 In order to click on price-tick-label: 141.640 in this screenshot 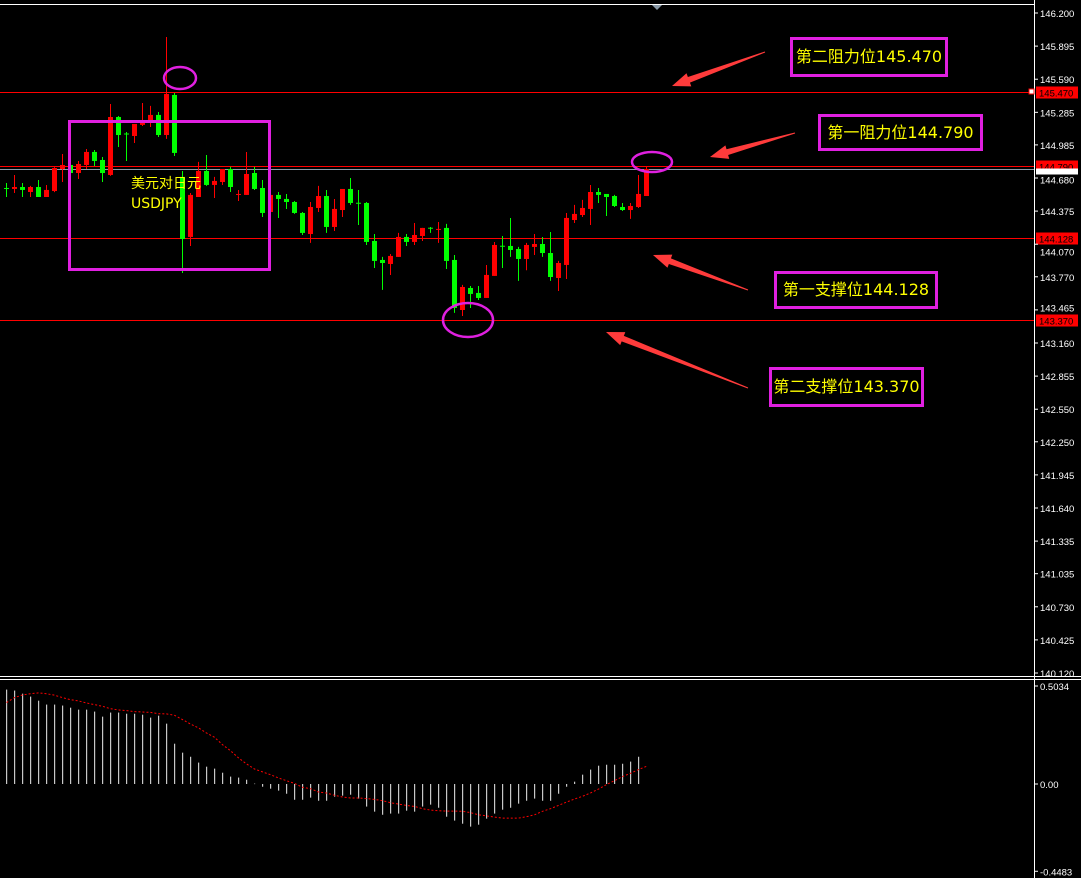, I will do `click(1057, 509)`.